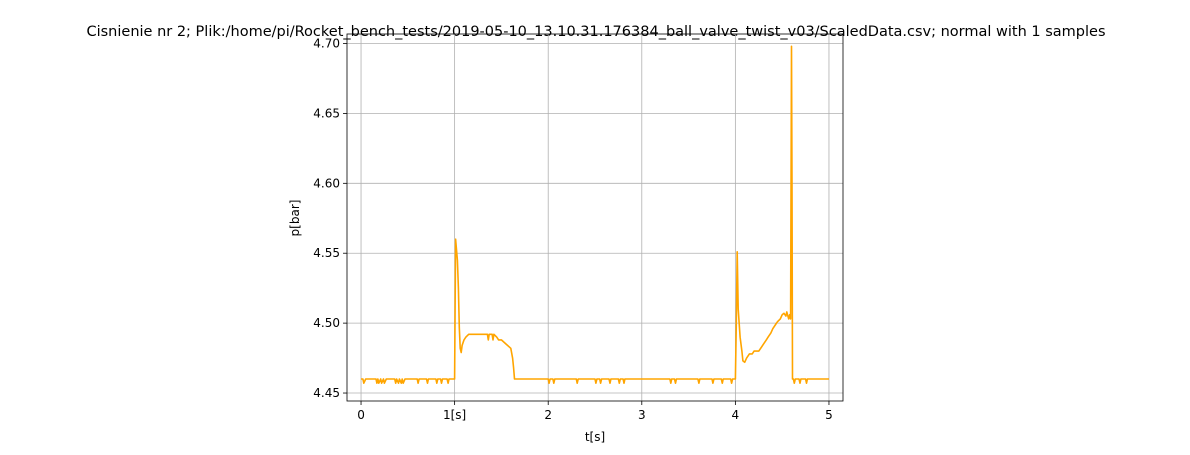  What do you see at coordinates (326, 253) in the screenshot?
I see `y-tick-label: 4.55` at bounding box center [326, 253].